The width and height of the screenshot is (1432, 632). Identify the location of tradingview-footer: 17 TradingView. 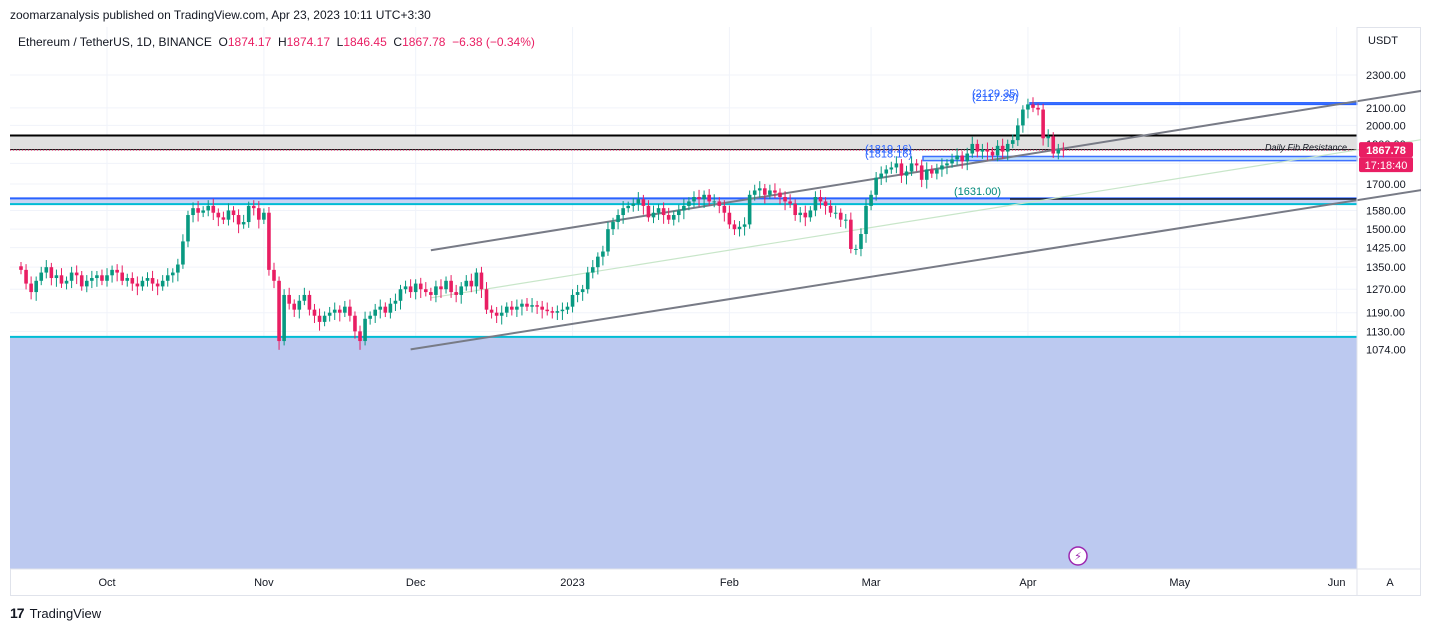
(55, 613).